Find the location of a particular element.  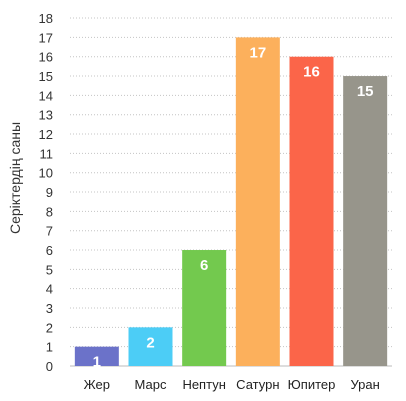

data-label: 15 is located at coordinates (365, 91).